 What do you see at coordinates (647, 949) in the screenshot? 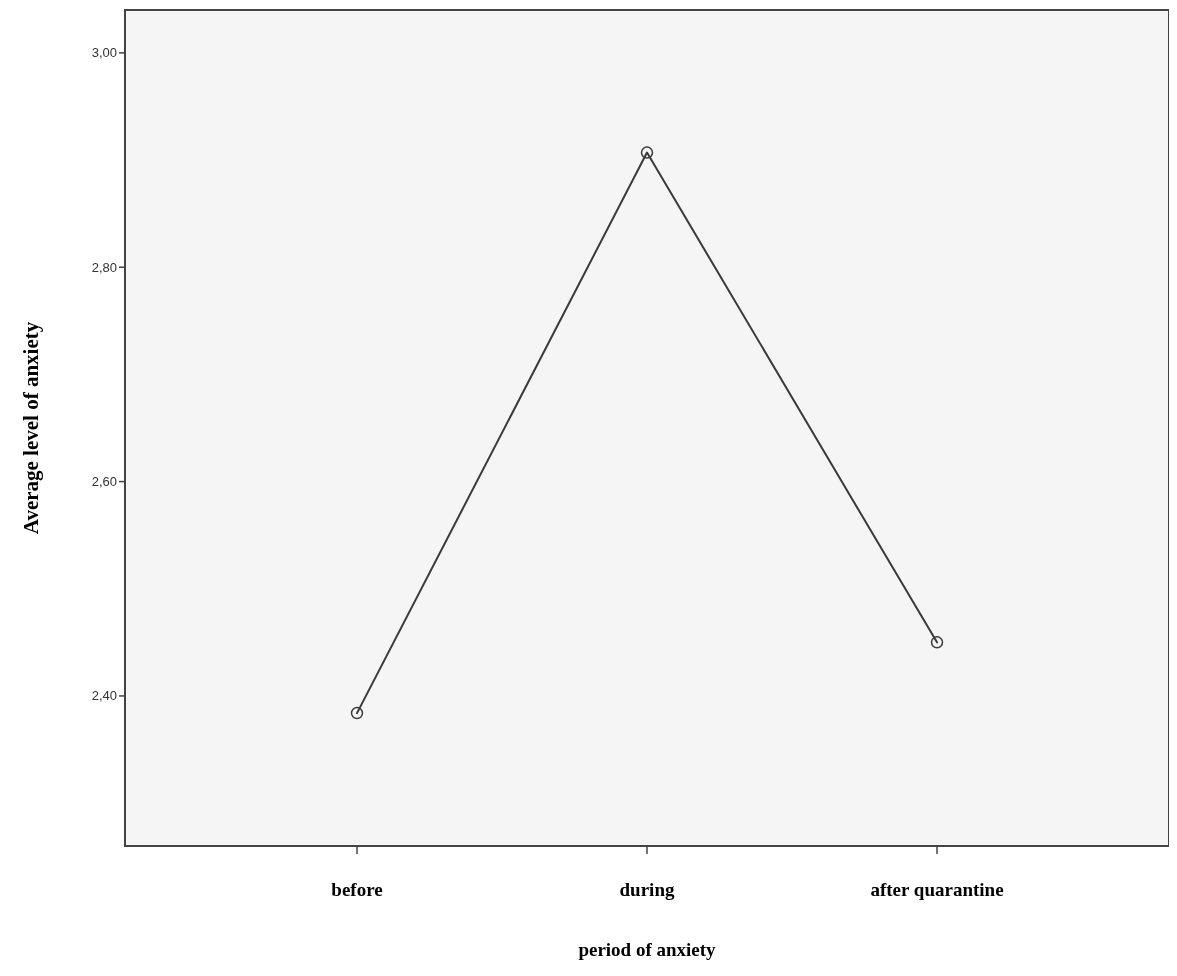
I see `x-axis-title: period of anxiety` at bounding box center [647, 949].